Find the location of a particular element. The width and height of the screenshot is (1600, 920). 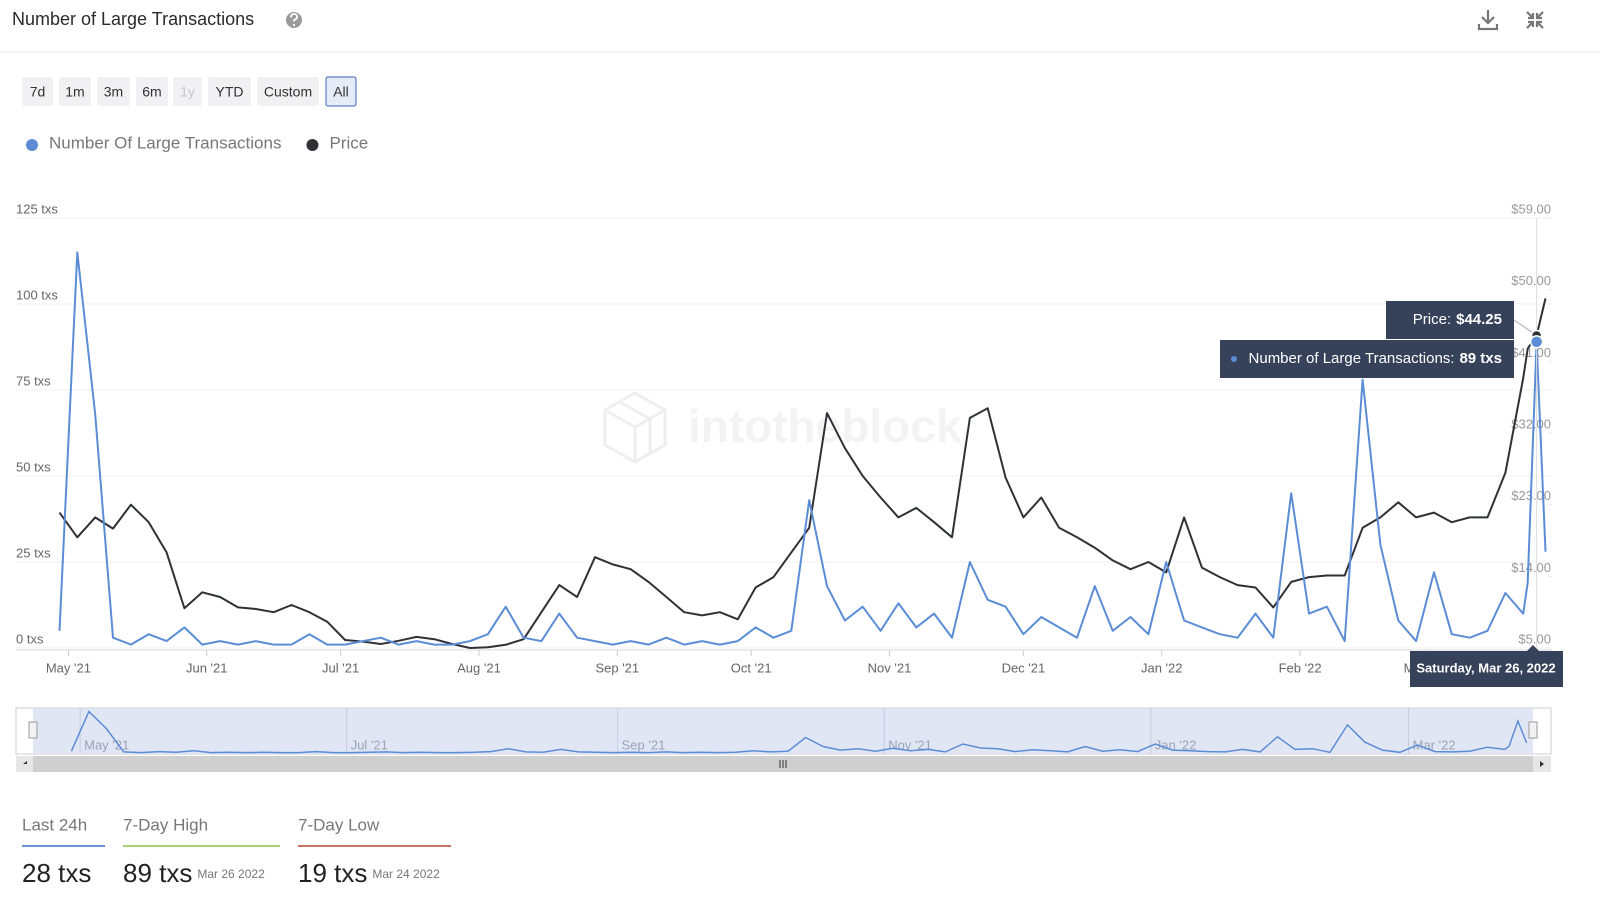

stat-label: Last 24h is located at coordinates (54, 824).